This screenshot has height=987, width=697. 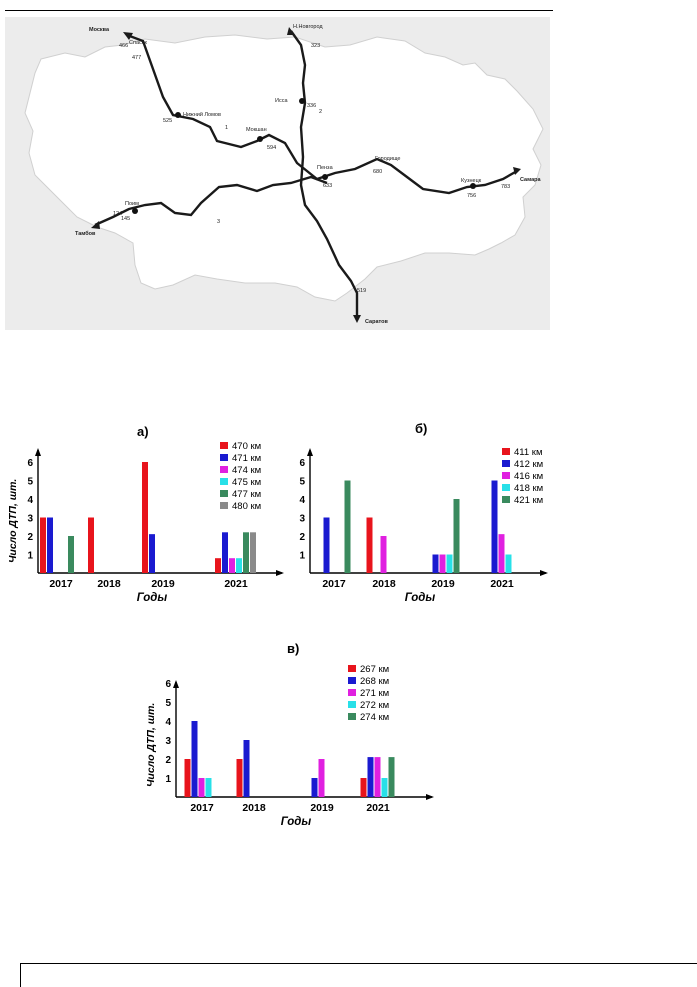 What do you see at coordinates (293, 648) in the screenshot?
I see `chart-c-title: в)` at bounding box center [293, 648].